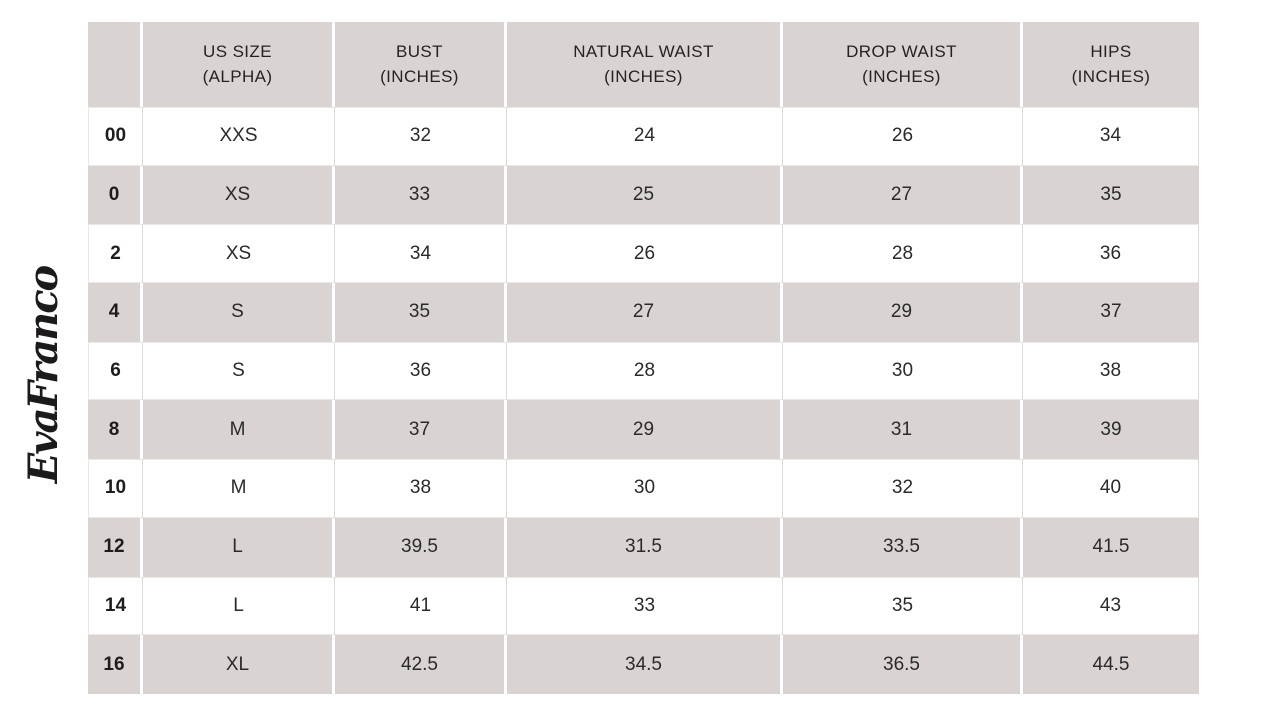  I want to click on table-row: 4 S 35 27 29 37, so click(643, 312).